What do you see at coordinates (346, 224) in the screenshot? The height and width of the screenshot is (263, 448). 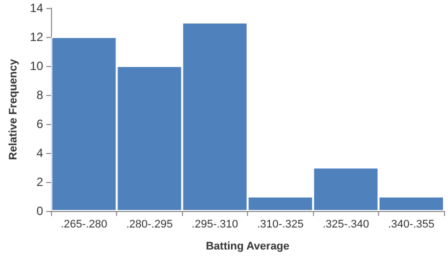 I see `x-tick-label: .325-.340` at bounding box center [346, 224].